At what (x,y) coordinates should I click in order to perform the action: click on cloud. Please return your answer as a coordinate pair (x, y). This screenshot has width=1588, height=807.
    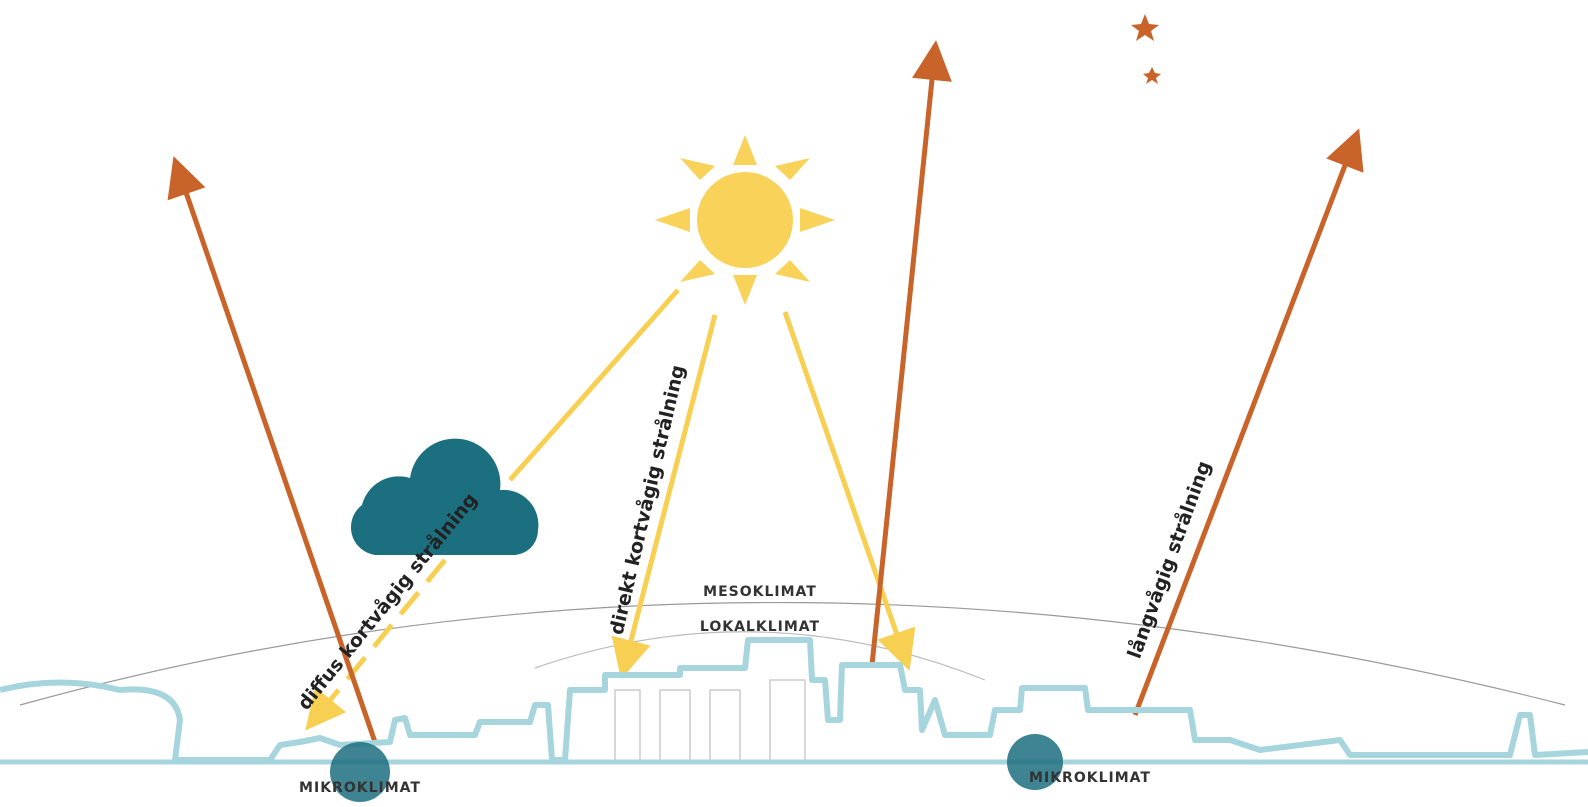
    Looking at the image, I should click on (444, 496).